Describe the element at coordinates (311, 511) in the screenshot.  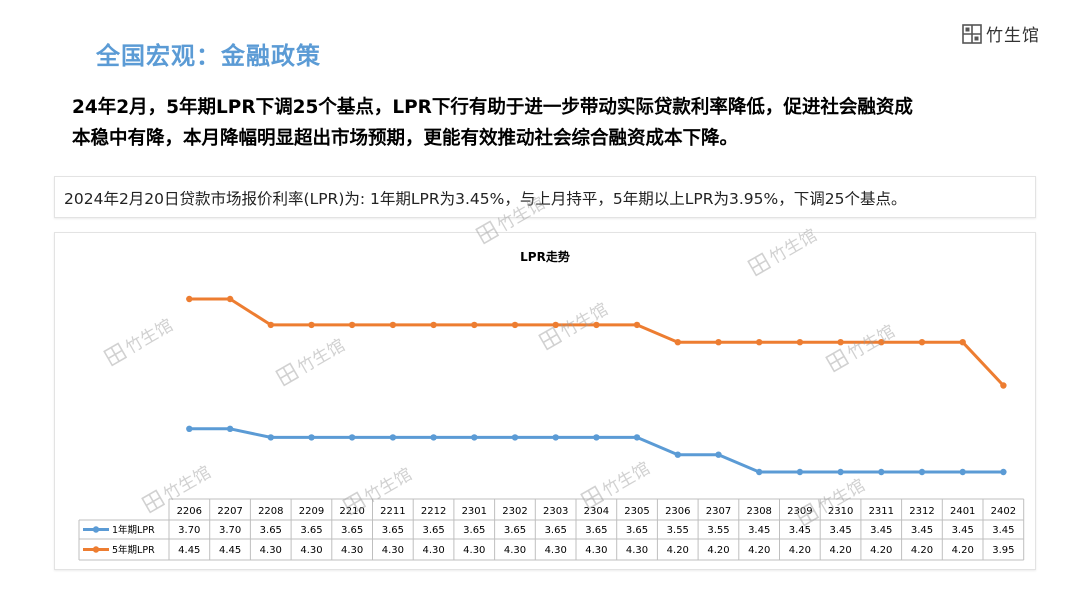
I see `x-tick-label: 2209` at that location.